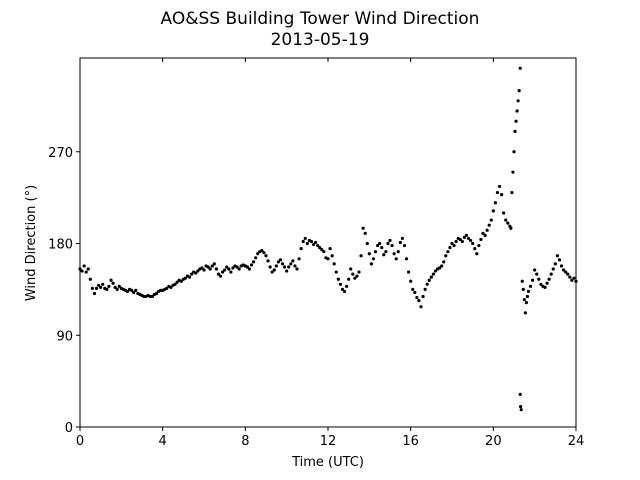  I want to click on x-tick-label: 0, so click(80, 441).